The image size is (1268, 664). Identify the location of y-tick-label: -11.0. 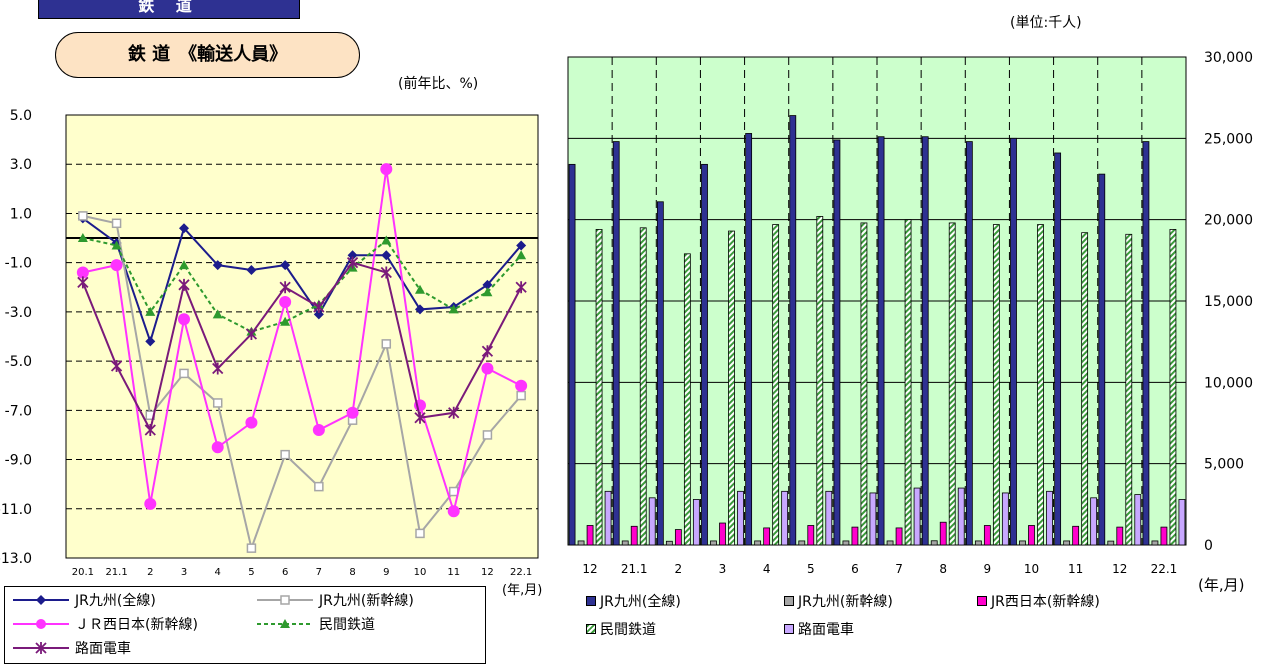
(16, 510).